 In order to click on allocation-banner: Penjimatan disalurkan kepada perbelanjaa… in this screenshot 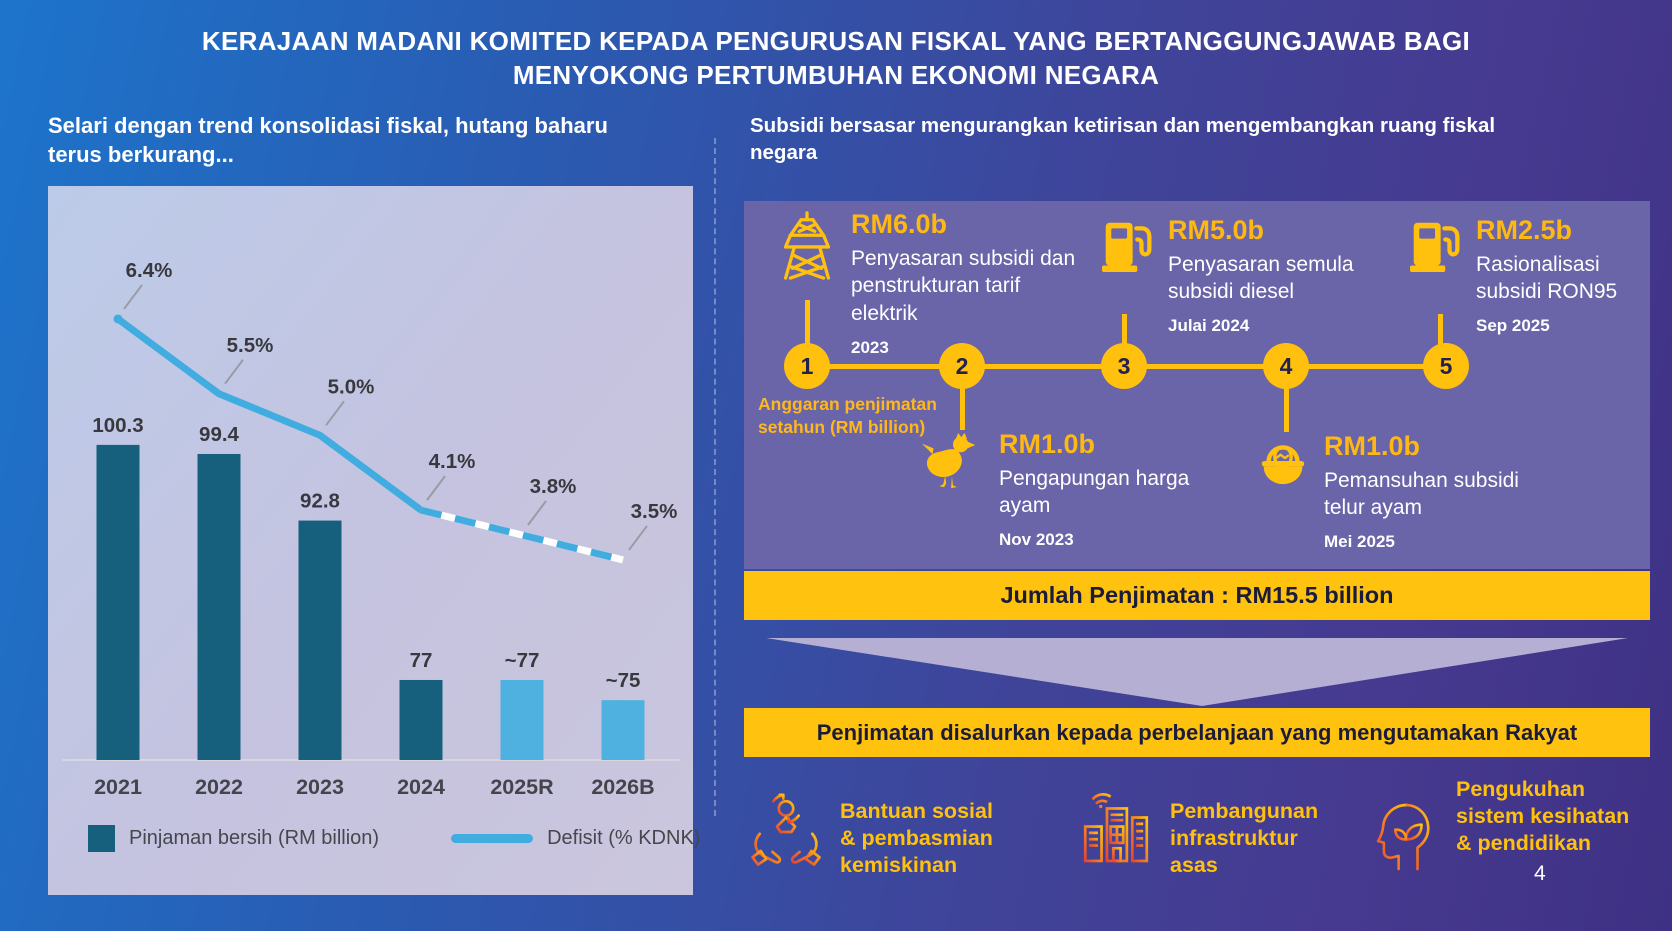, I will do `click(1197, 732)`.